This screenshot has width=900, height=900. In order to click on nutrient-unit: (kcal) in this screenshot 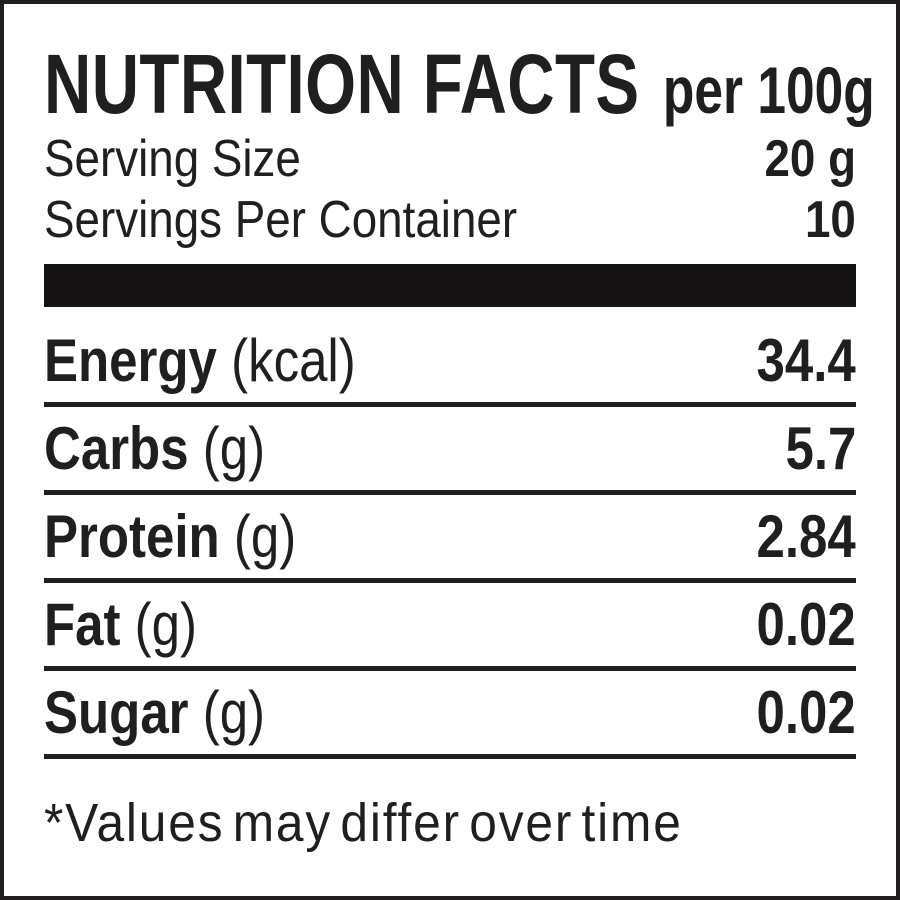, I will do `click(293, 360)`.